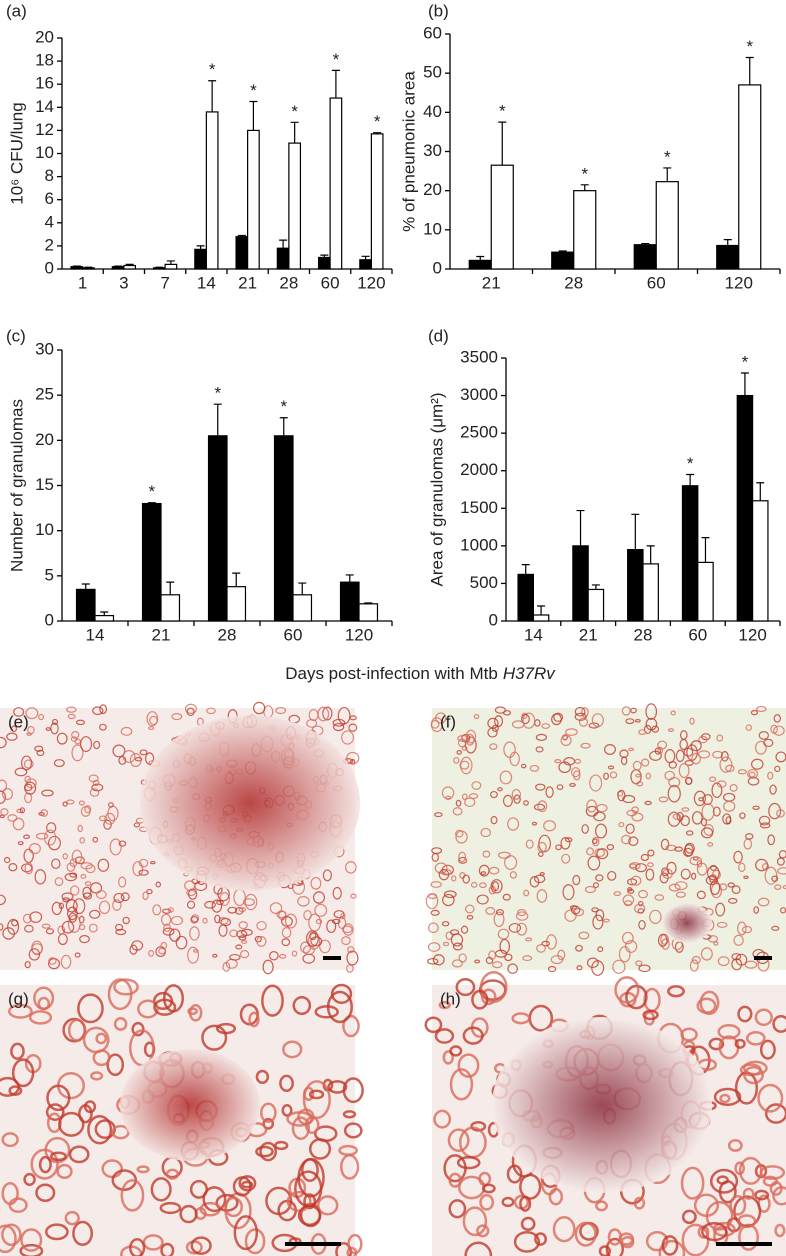 Image resolution: width=786 pixels, height=1256 pixels. Describe the element at coordinates (687, 923) in the screenshot. I see `granuloma` at that location.